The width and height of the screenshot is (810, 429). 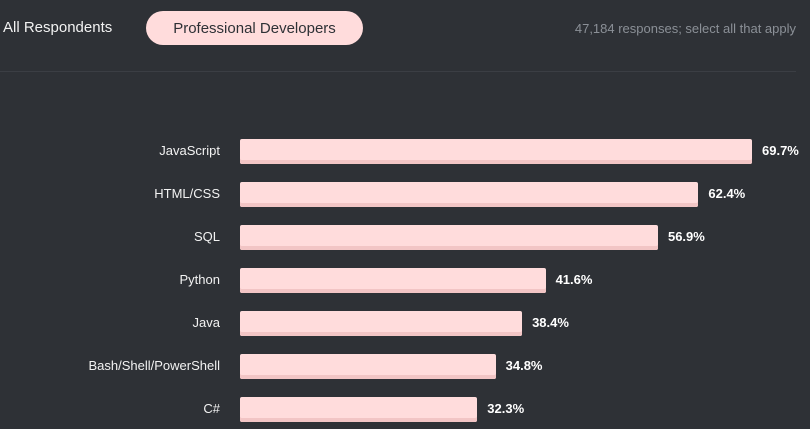 I want to click on category-label: Bash/Shell/PowerShell, so click(x=154, y=365).